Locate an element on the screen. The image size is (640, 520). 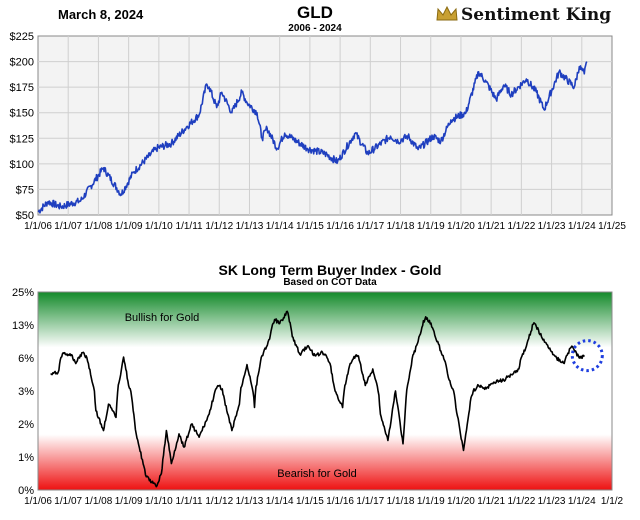
index-x-tick-label: 1/1/2 is located at coordinates (612, 501).